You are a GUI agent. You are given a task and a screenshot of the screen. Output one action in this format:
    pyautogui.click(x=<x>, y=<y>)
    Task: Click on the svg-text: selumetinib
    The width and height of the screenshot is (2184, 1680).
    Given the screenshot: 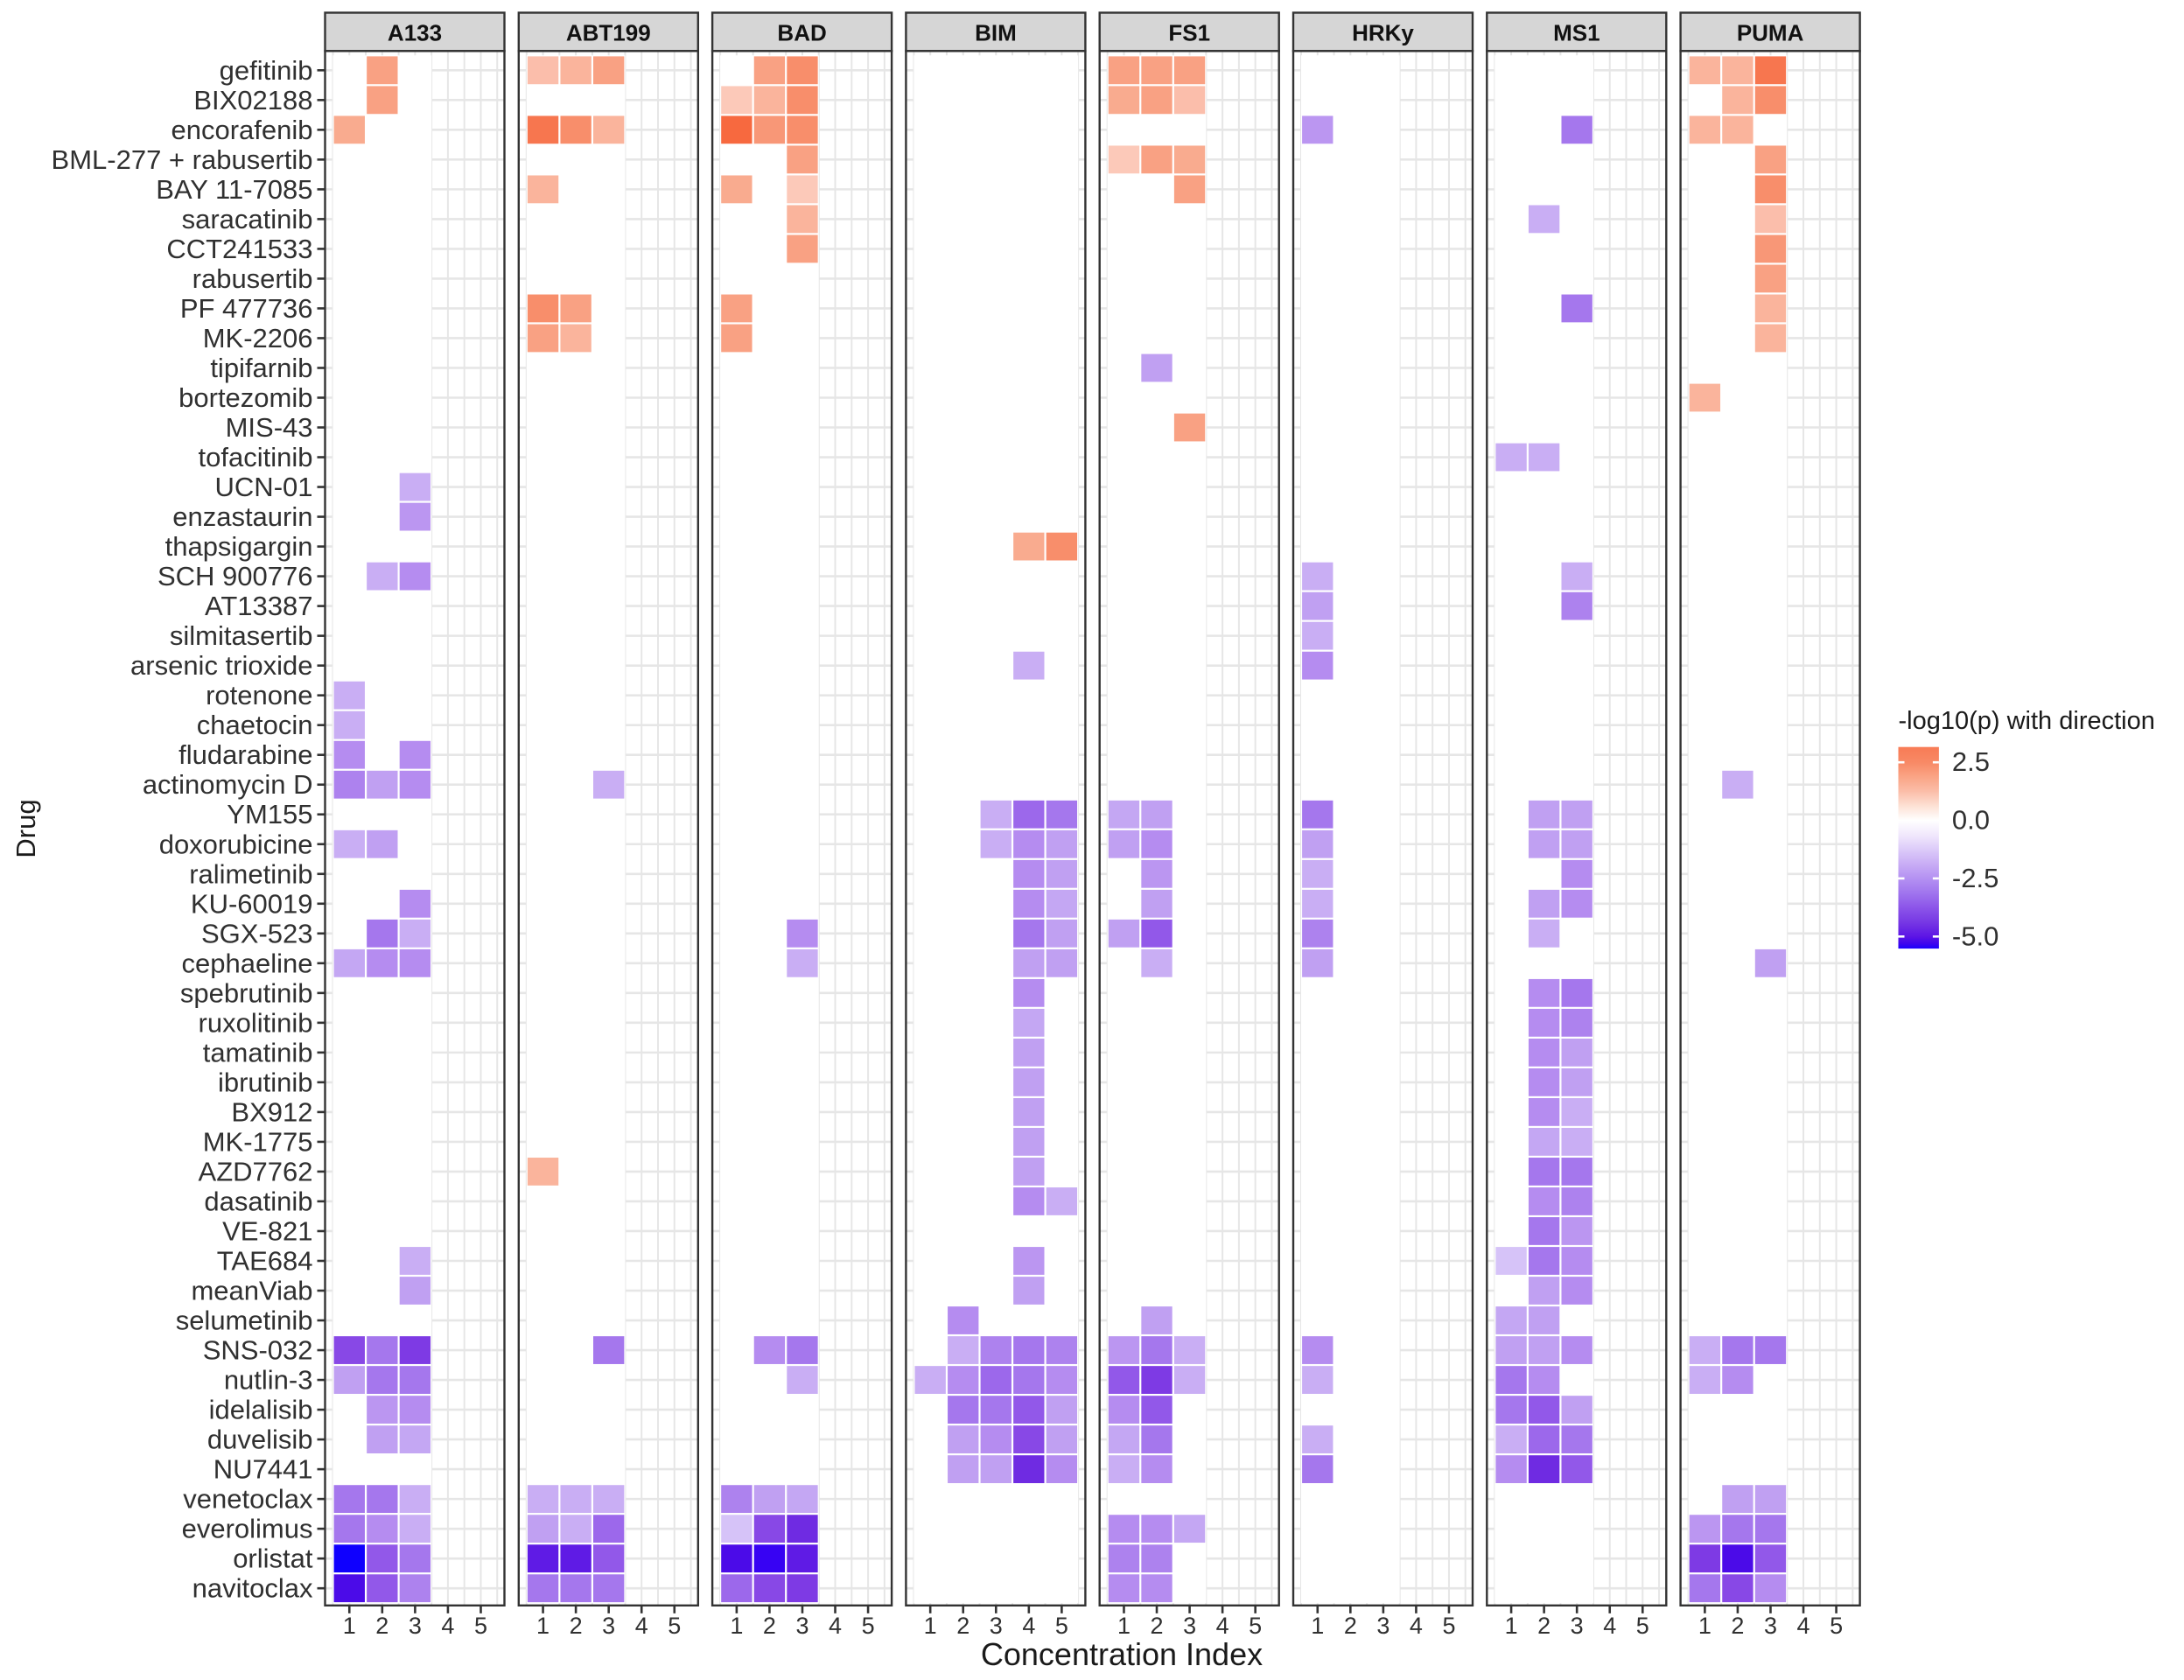 What is the action you would take?
    pyautogui.click(x=244, y=1321)
    